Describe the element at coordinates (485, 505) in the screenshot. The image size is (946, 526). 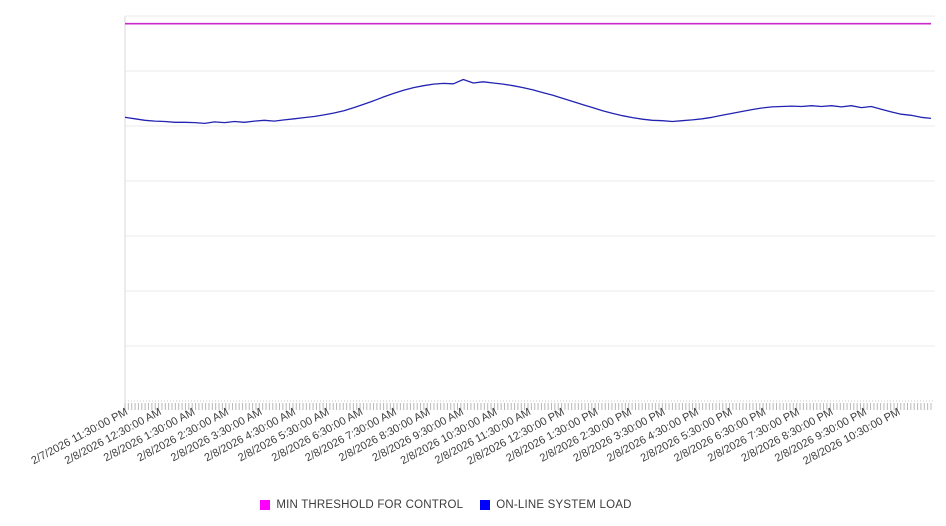
I see `online-system-load-swatch-icon` at that location.